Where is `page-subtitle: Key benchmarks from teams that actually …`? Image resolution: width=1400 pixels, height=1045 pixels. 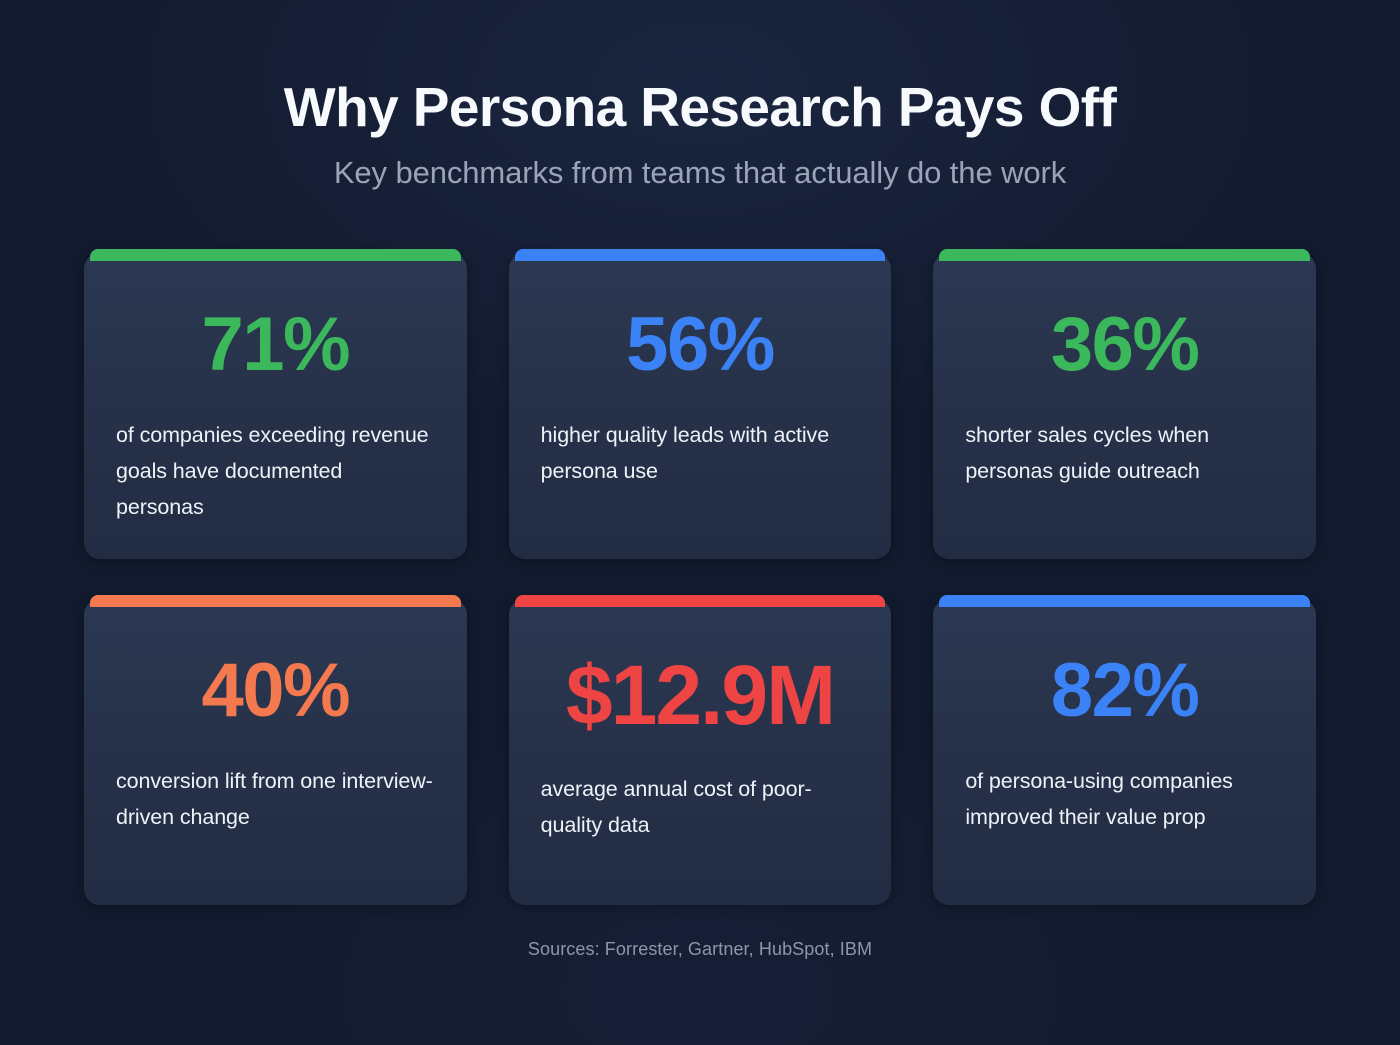
page-subtitle: Key benchmarks from teams that actually … is located at coordinates (700, 173).